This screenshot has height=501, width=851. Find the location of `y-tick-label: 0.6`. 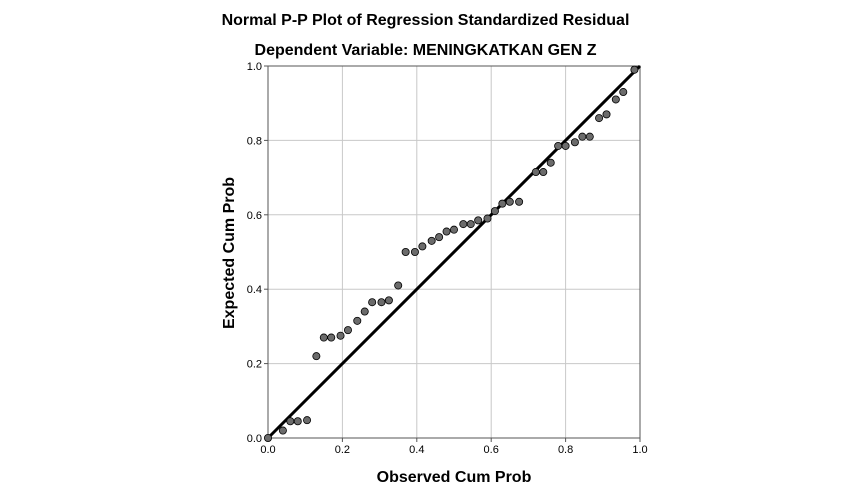

y-tick-label: 0.6 is located at coordinates (254, 216).